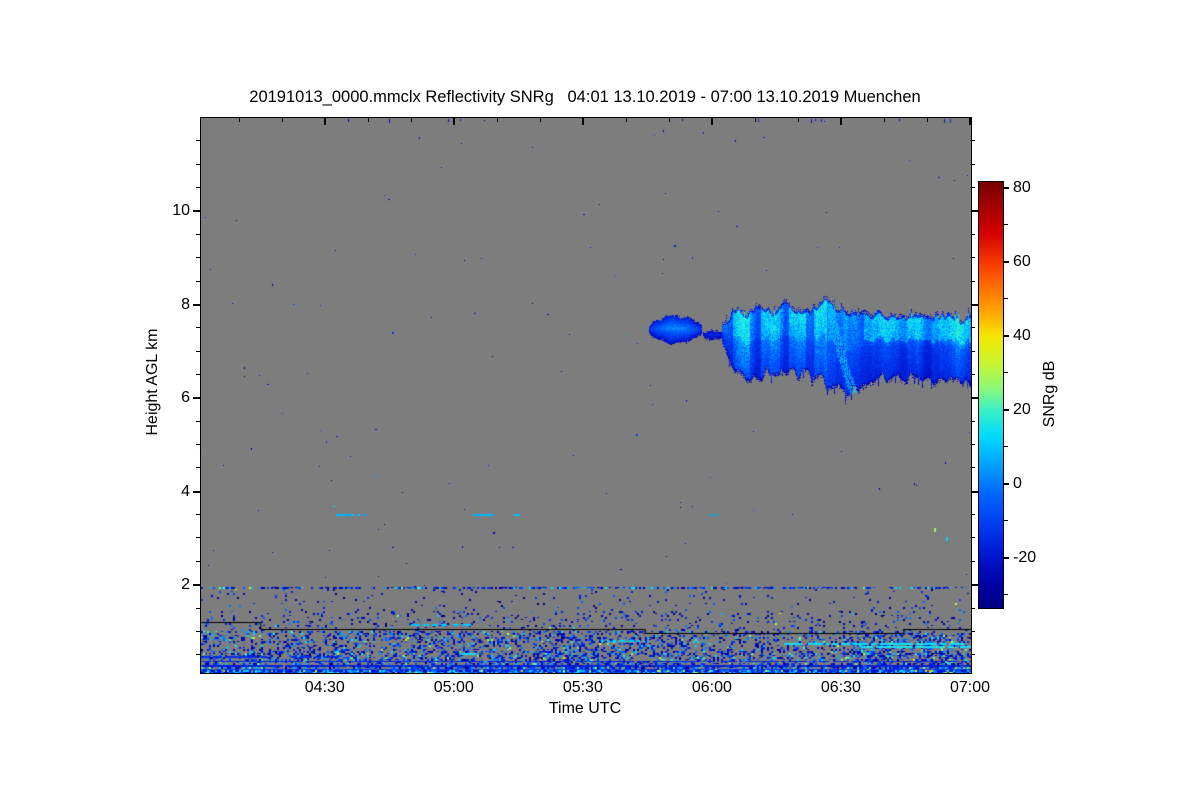 Image resolution: width=1200 pixels, height=800 pixels. Describe the element at coordinates (185, 398) in the screenshot. I see `y-tick-label: 6` at that location.